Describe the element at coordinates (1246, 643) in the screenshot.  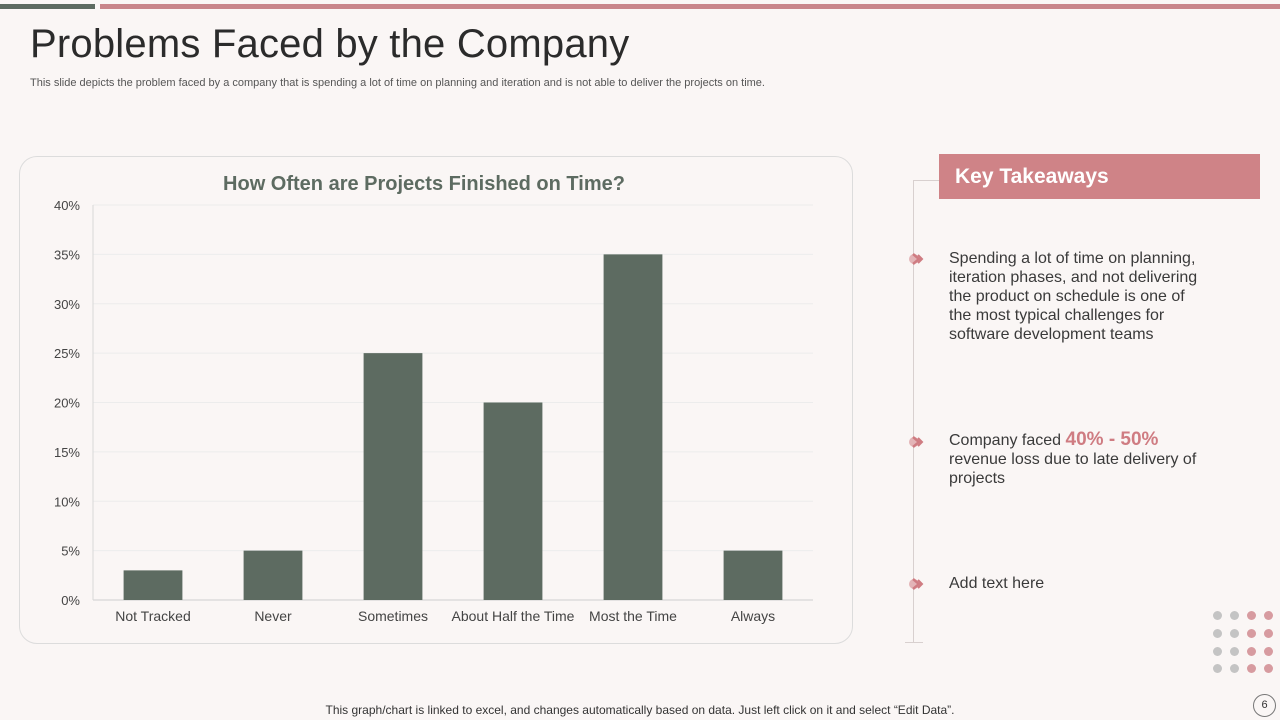
I see `decorative-dot-grid` at that location.